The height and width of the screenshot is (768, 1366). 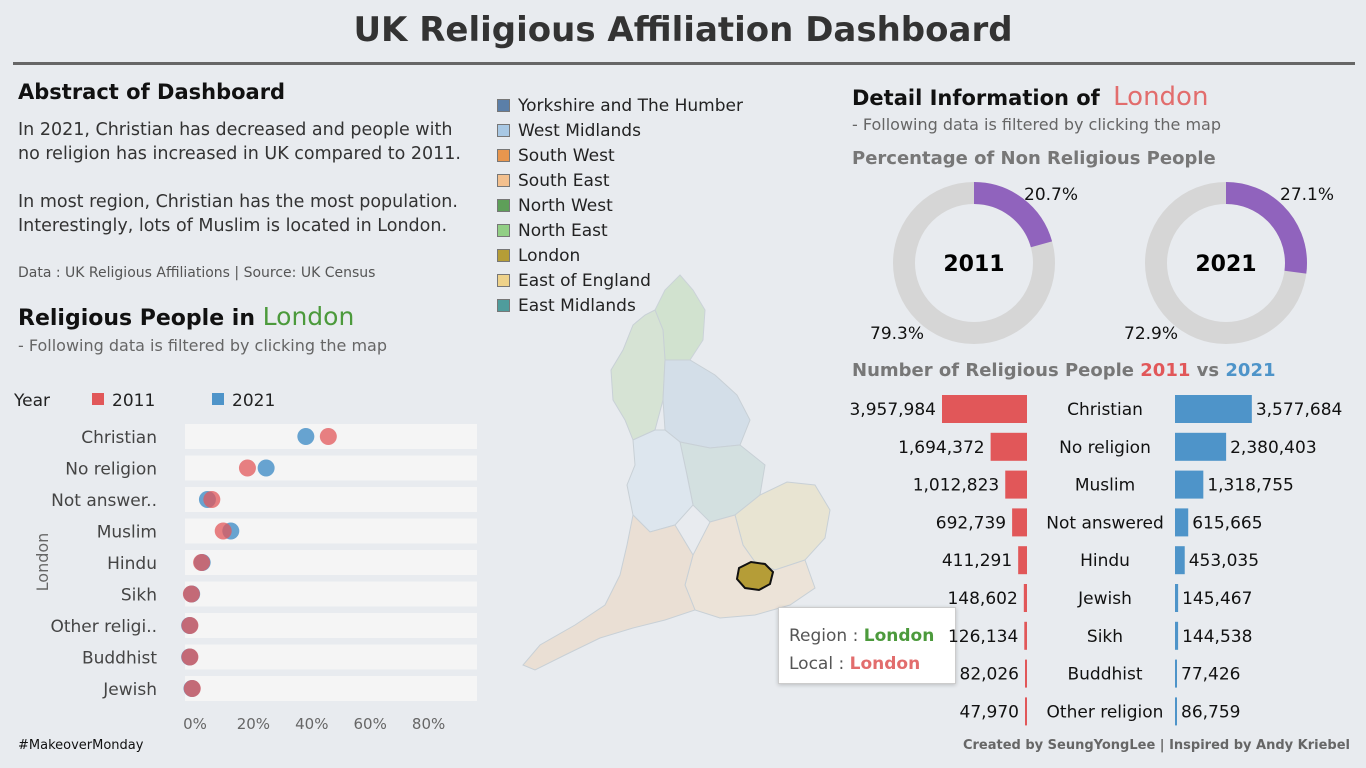 I want to click on donut-year-label: 2021, so click(x=1225, y=264).